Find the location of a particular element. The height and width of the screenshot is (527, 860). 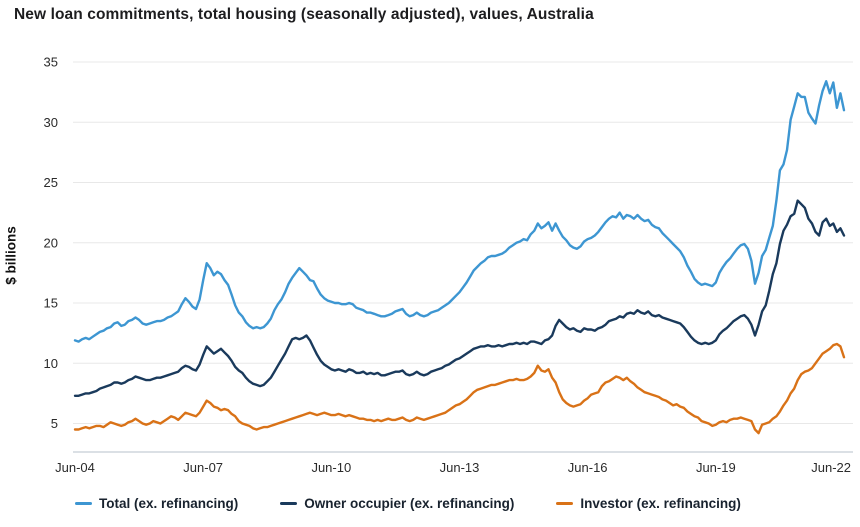

legend-item-investor: Investor (ex. refinancing) is located at coordinates (648, 503).